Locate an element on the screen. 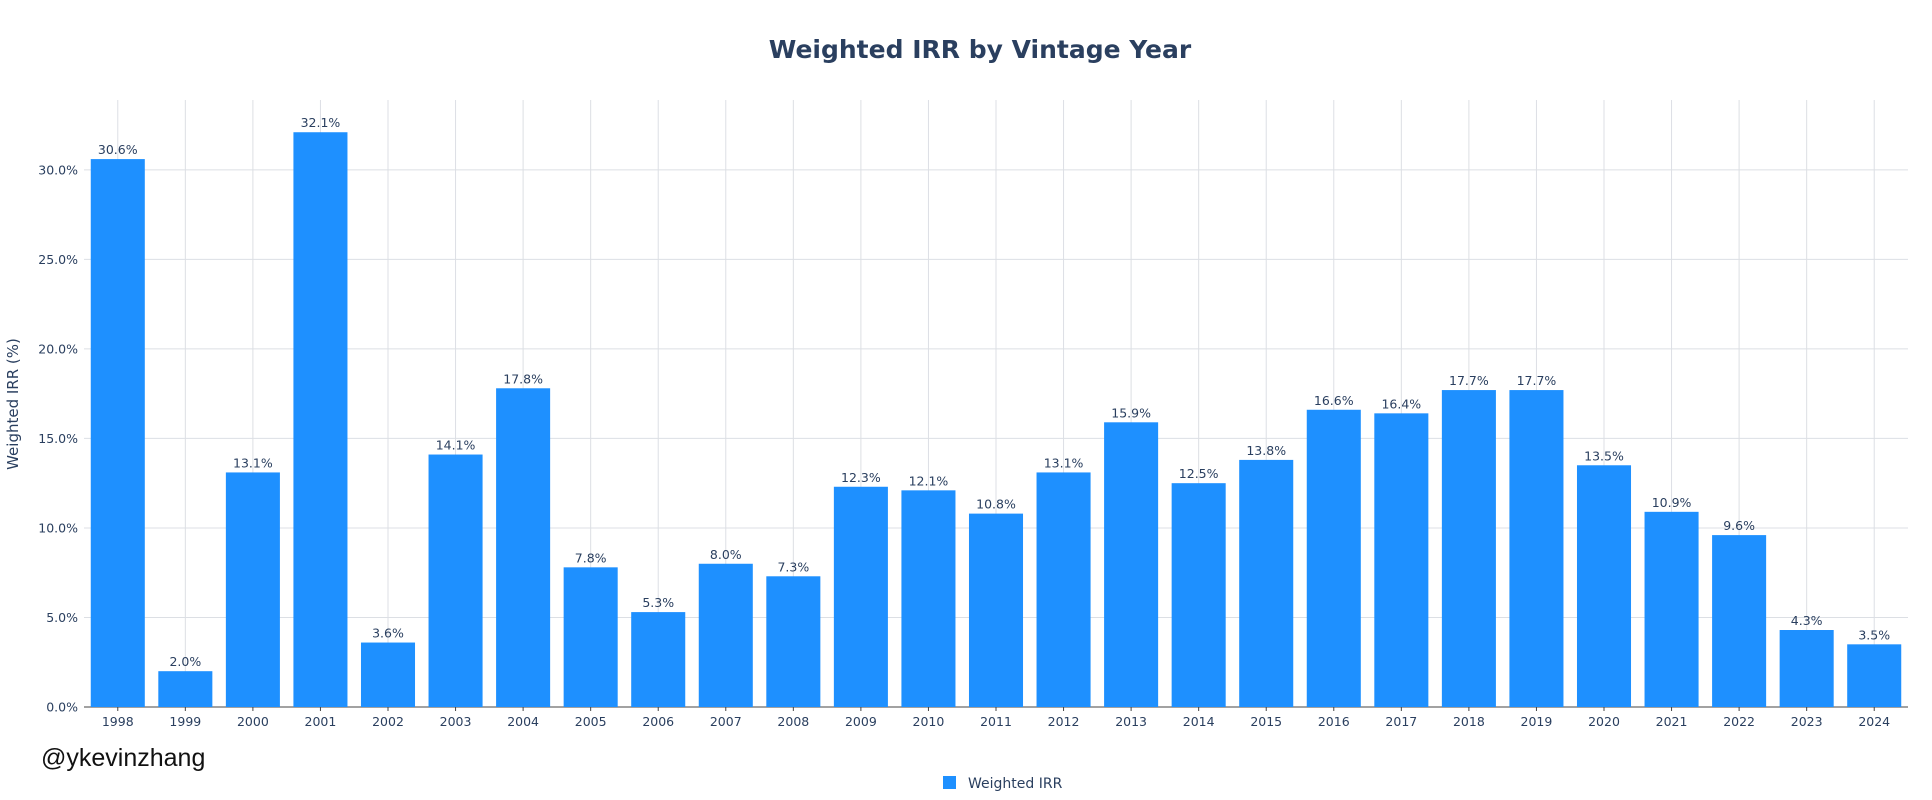 This screenshot has height=800, width=1932. bar-2012 is located at coordinates (1063, 589).